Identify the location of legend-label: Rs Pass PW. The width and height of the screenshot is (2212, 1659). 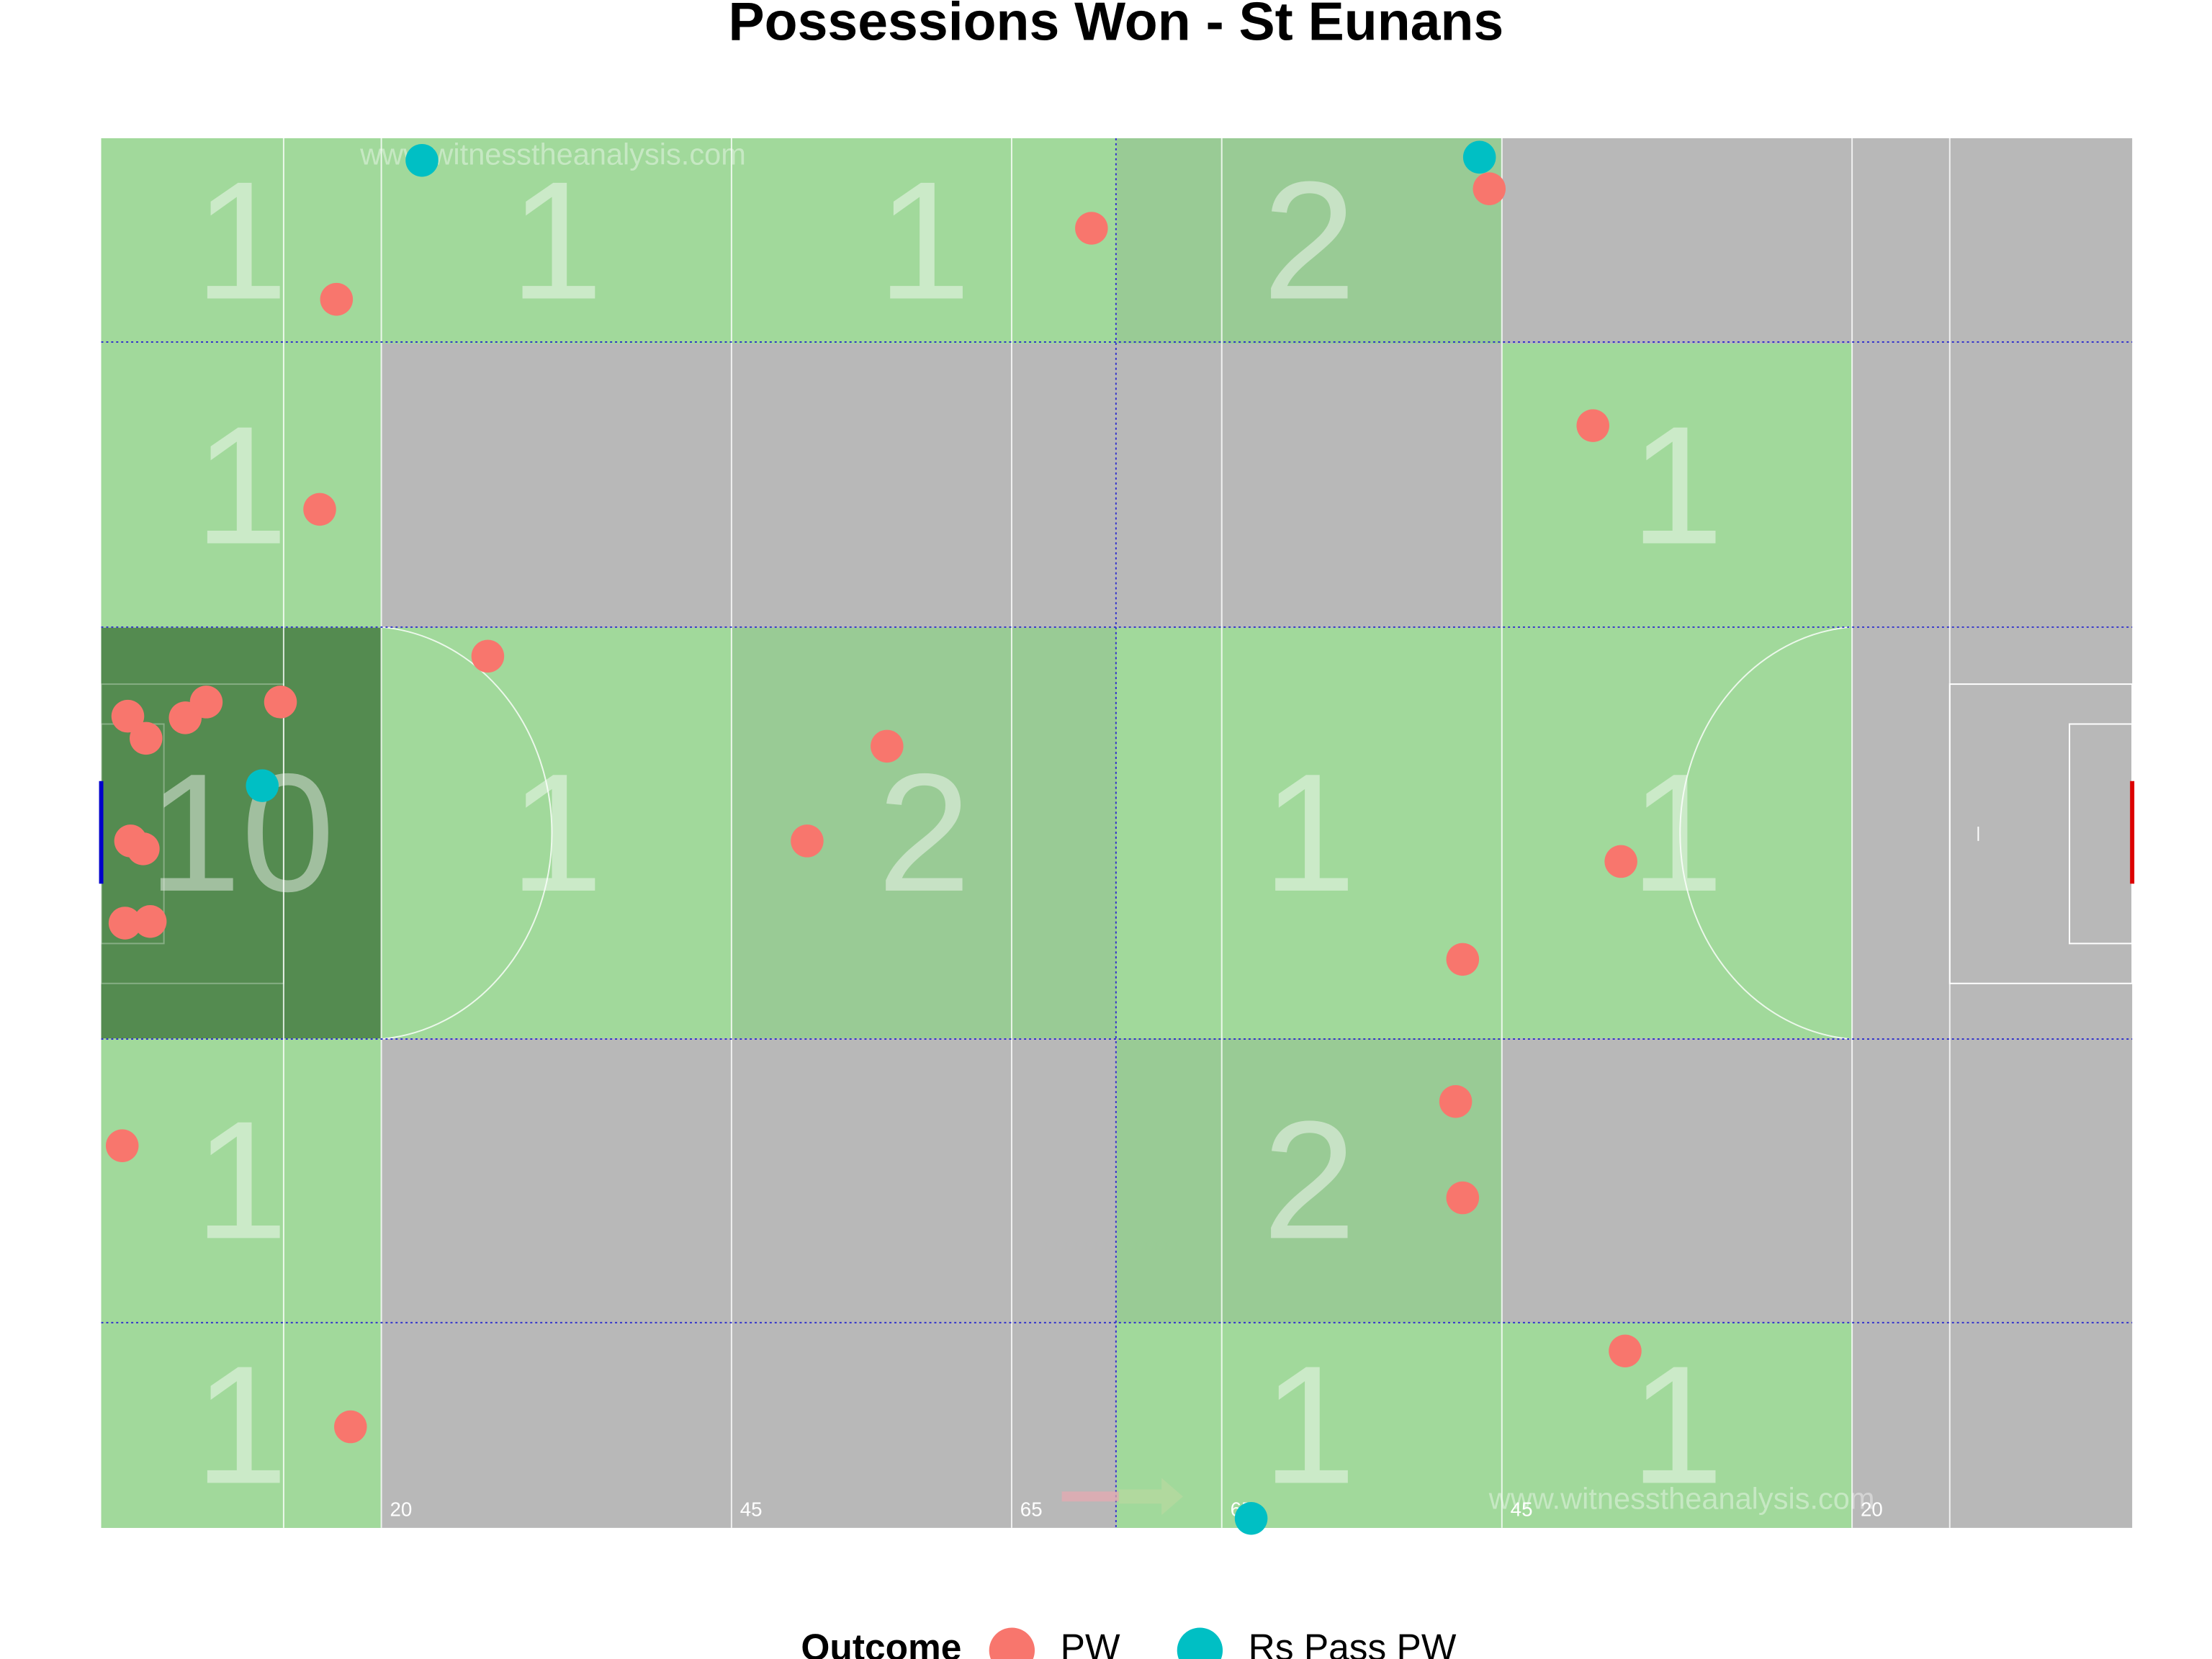
(1353, 1643).